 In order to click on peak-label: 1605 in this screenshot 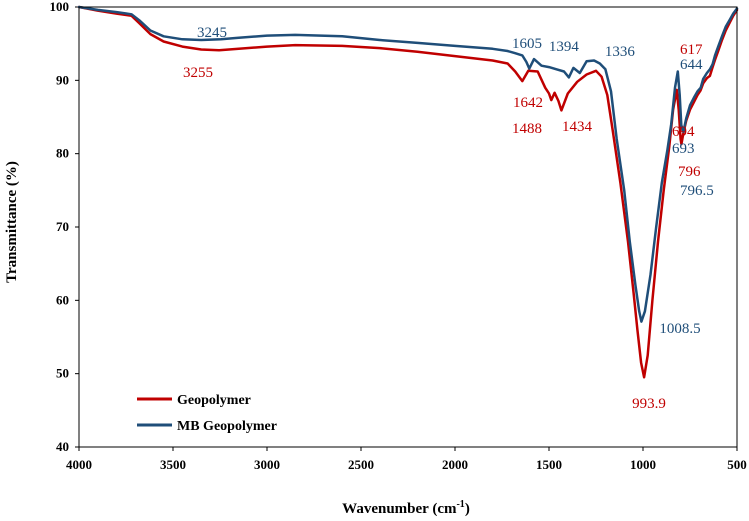, I will do `click(527, 44)`.